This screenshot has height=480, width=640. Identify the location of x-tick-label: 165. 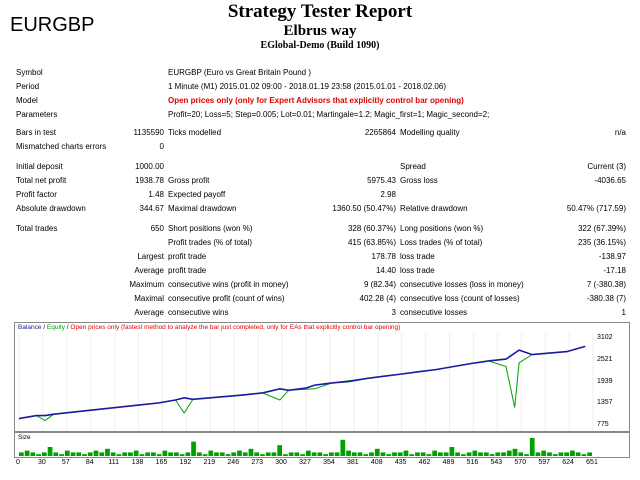
(161, 462).